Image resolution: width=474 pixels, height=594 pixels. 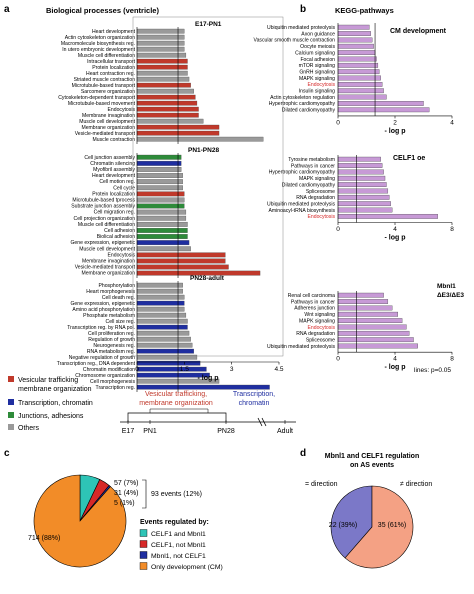 What do you see at coordinates (96, 98) in the screenshot?
I see `panel-a-bar-label: Cytoskeleton-dependent transport` at bounding box center [96, 98].